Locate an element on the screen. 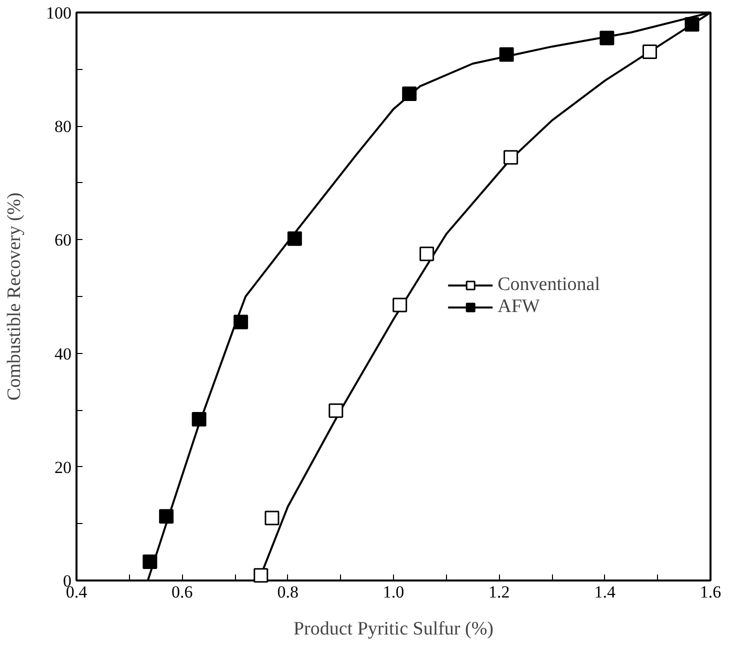 The image size is (737, 669). y-tick-label: 40 is located at coordinates (63, 354).